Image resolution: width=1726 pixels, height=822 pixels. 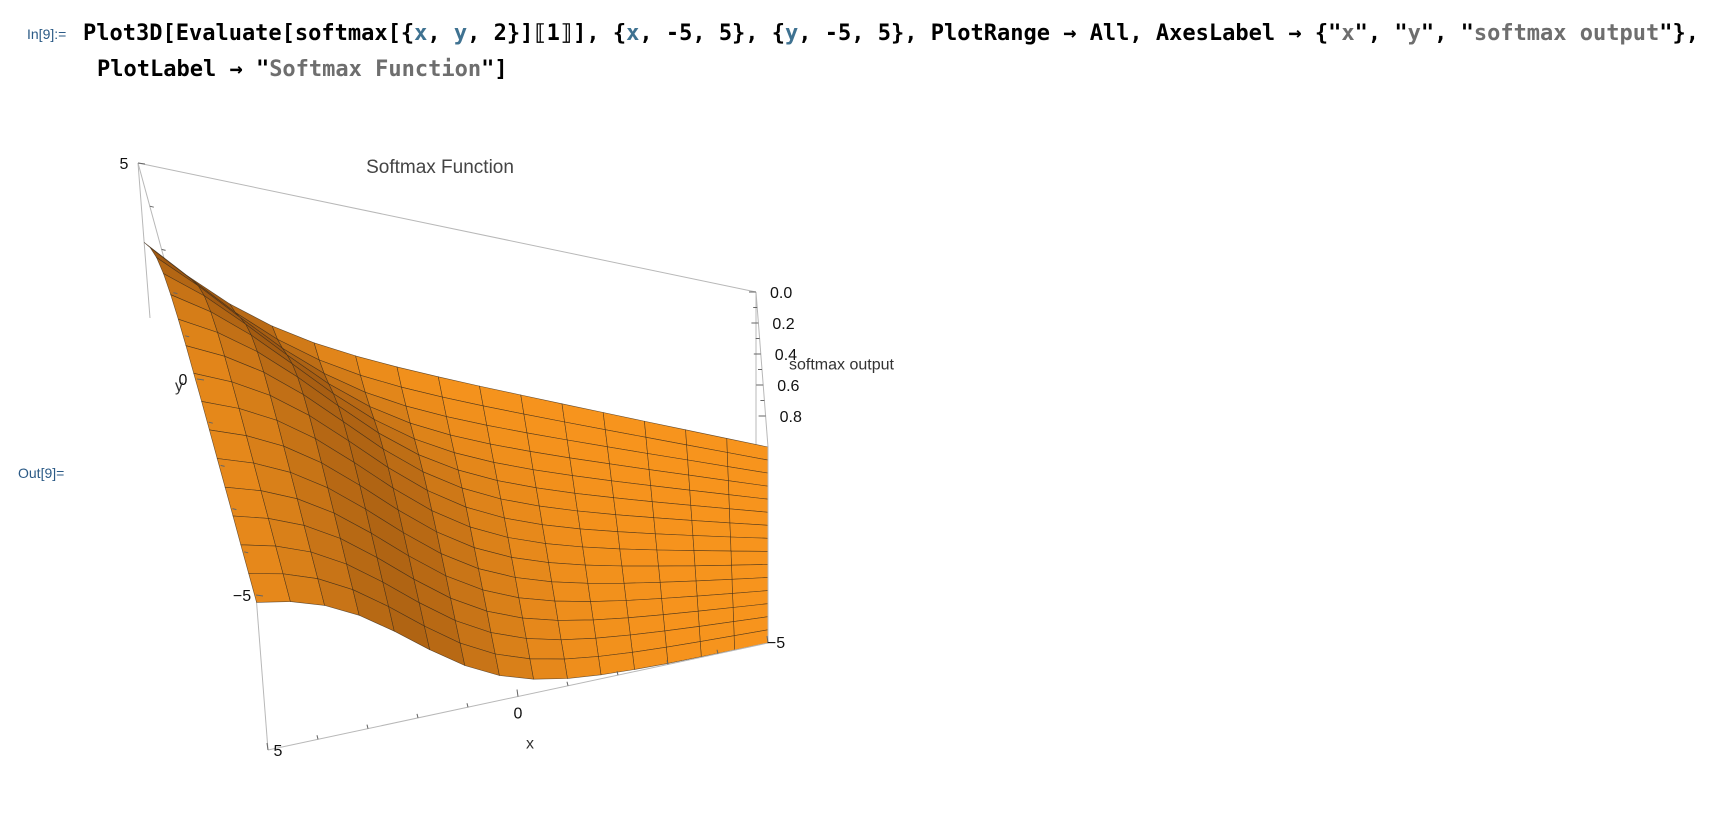 What do you see at coordinates (776, 643) in the screenshot?
I see `x-tick-label: −5` at bounding box center [776, 643].